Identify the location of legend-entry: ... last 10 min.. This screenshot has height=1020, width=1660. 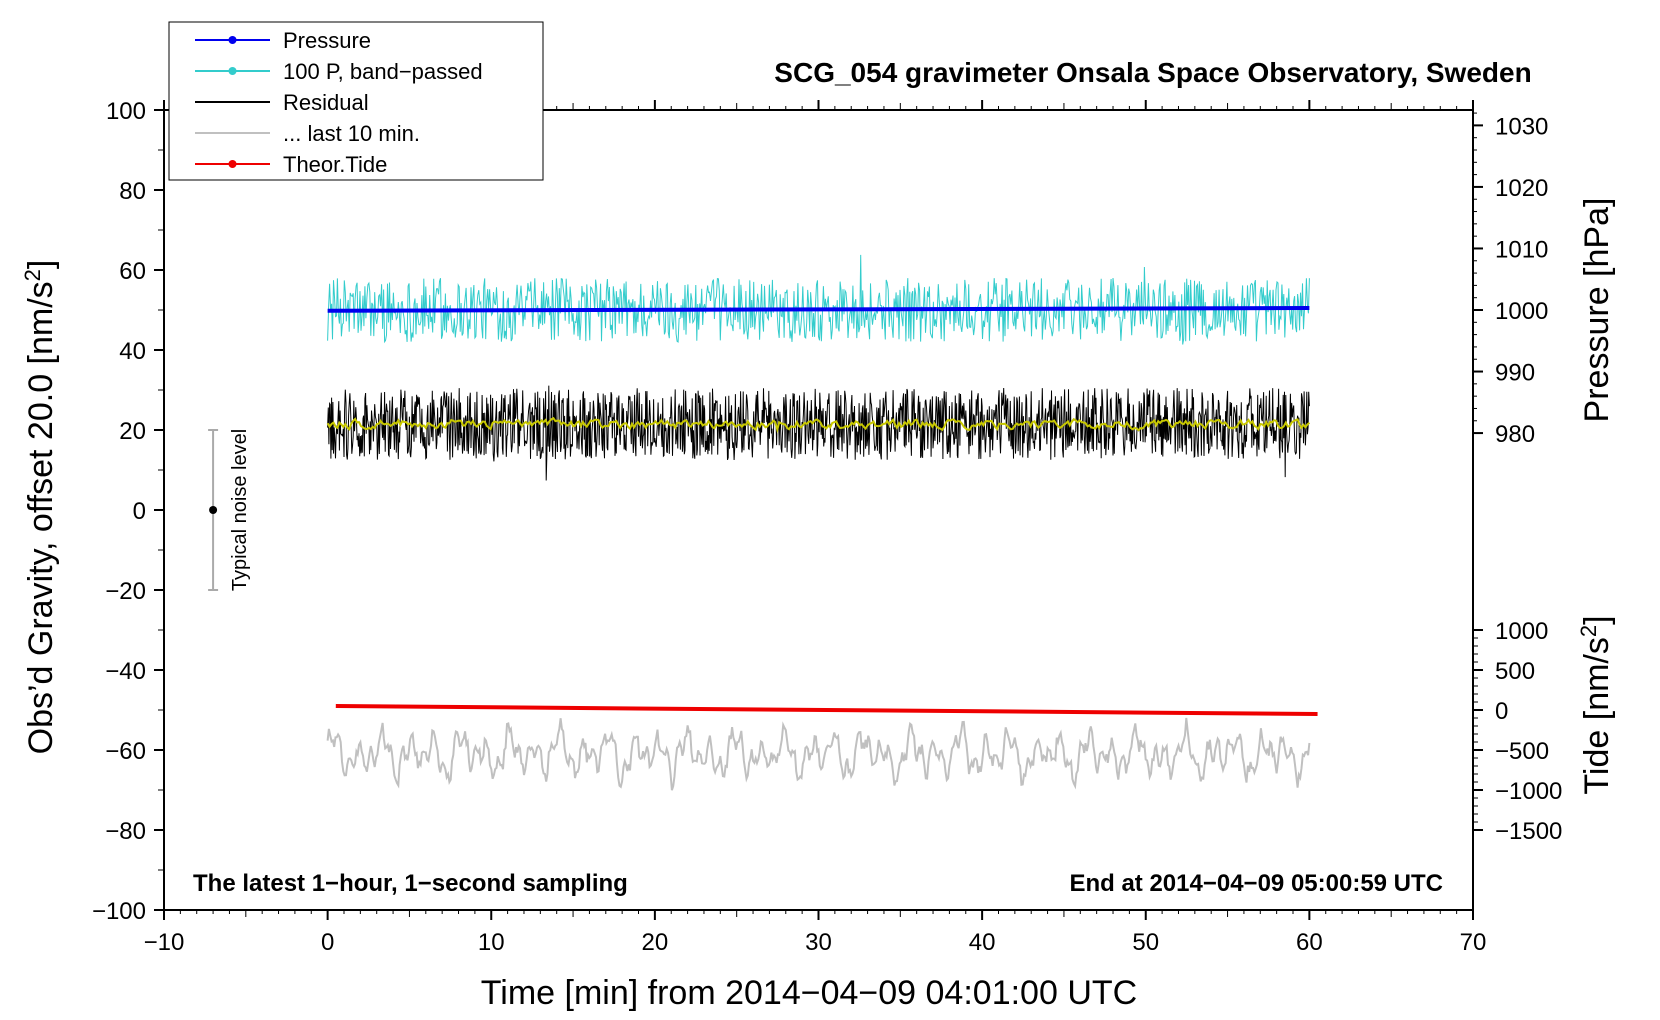
(307, 133).